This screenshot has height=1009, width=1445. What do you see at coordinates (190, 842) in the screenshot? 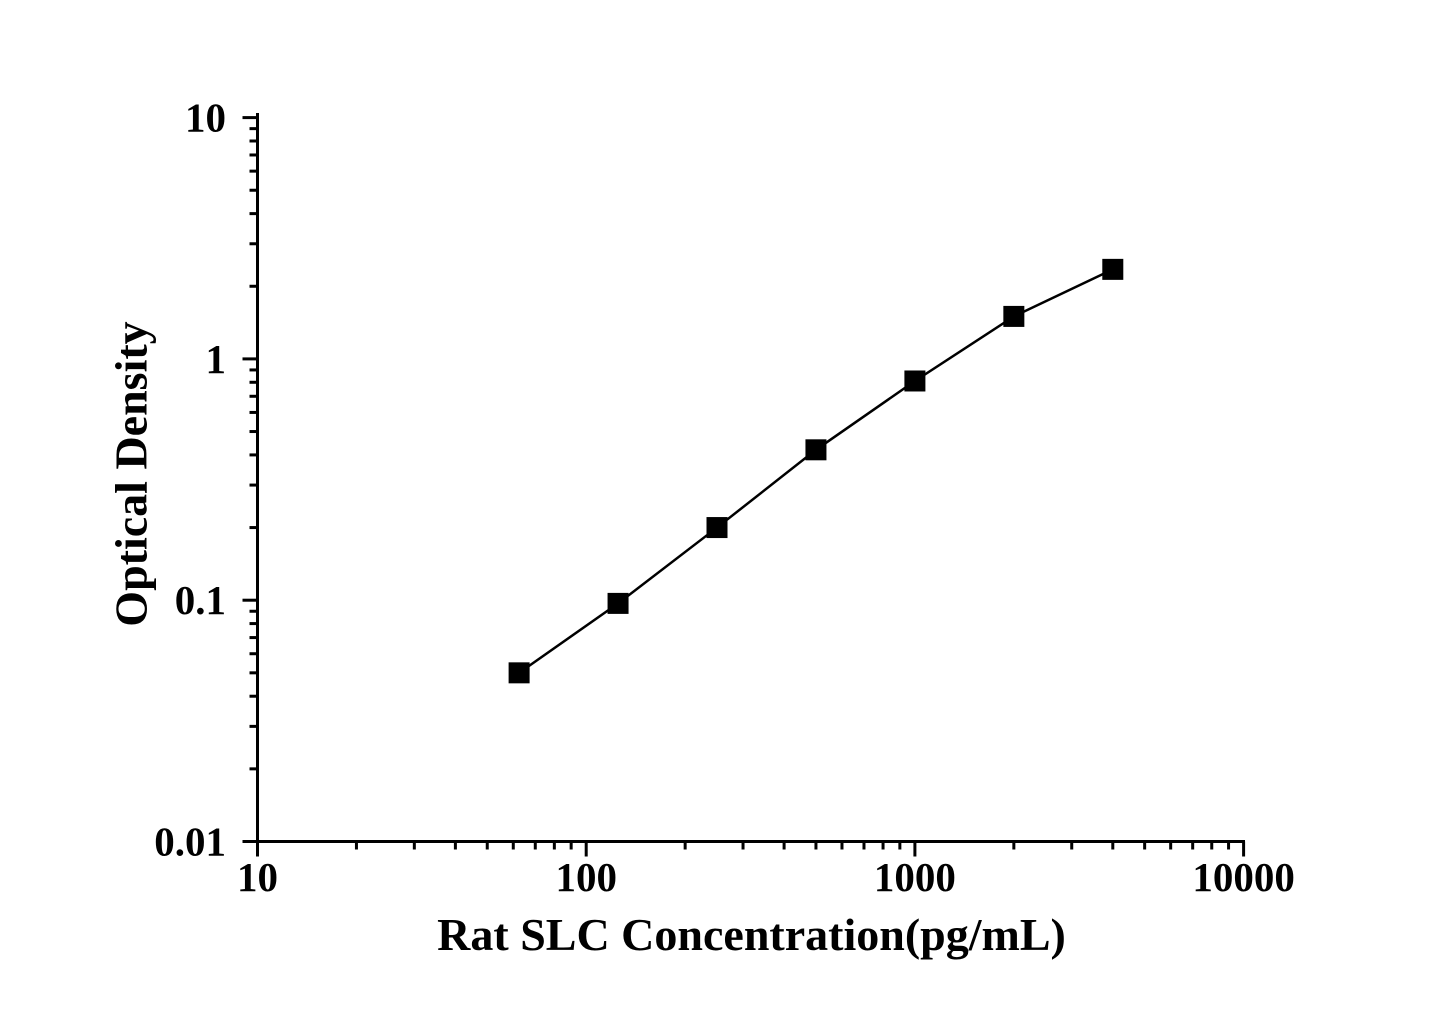
I see `y-tick-label: 0.01` at bounding box center [190, 842].